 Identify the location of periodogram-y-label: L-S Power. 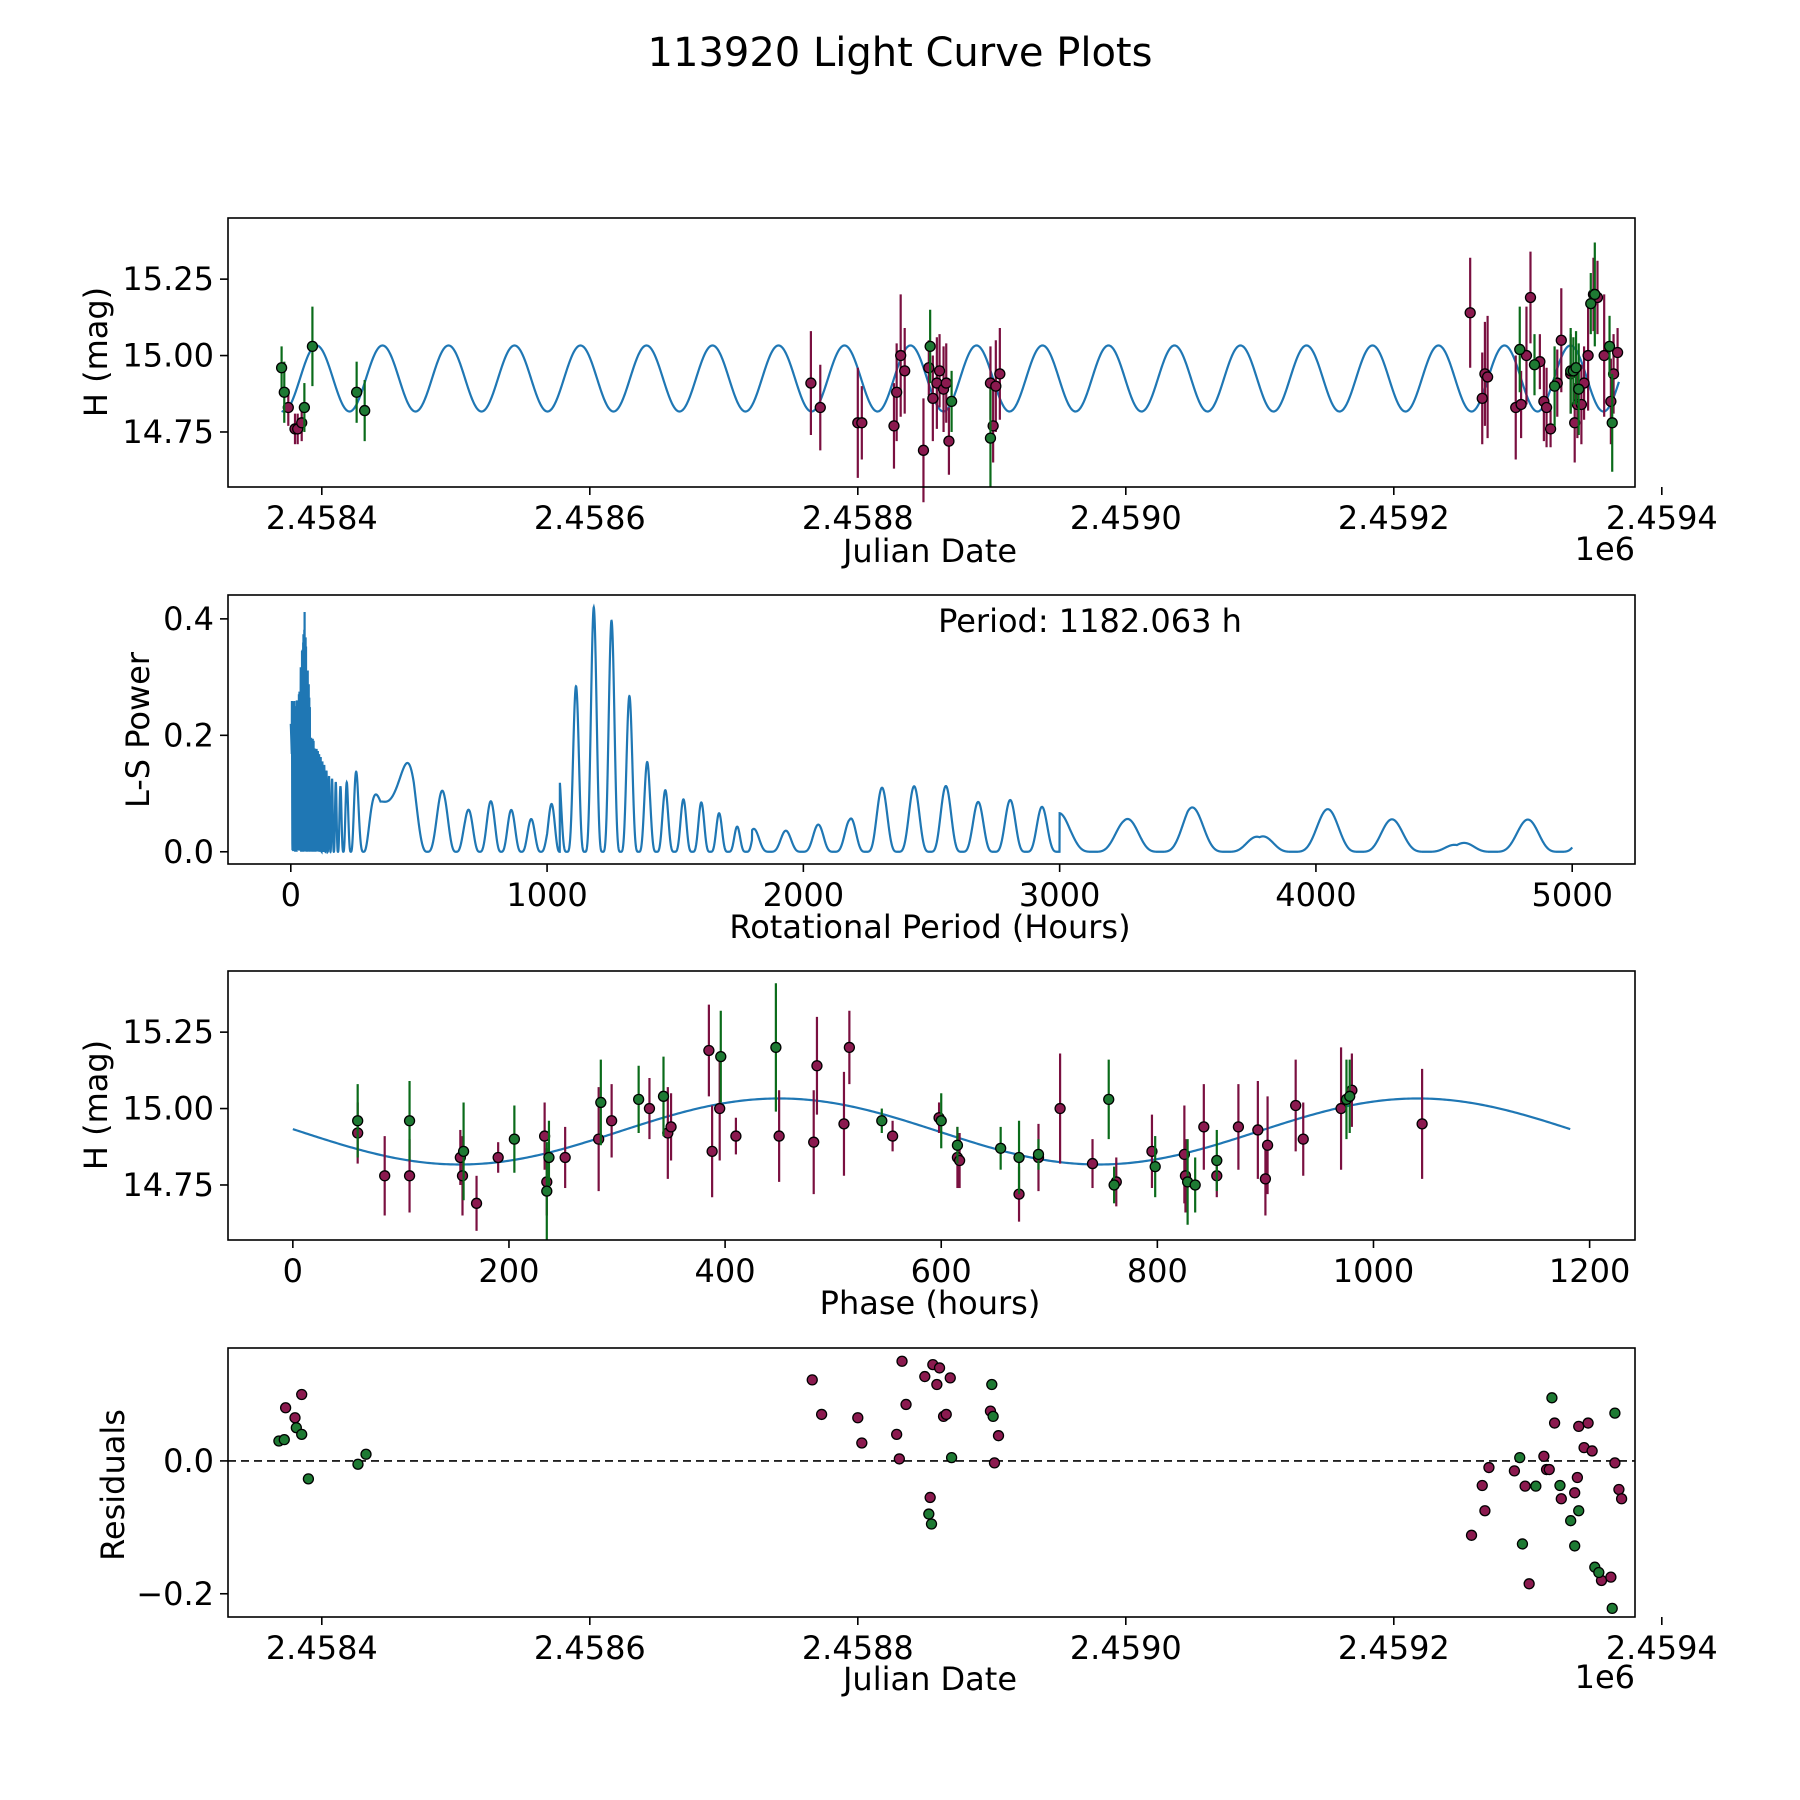
(138, 729).